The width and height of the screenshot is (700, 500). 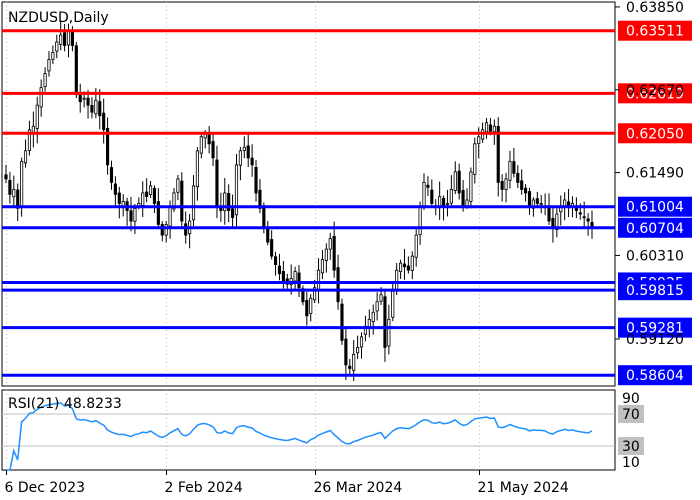 What do you see at coordinates (631, 447) in the screenshot?
I see `rsi-tick-label: 30` at bounding box center [631, 447].